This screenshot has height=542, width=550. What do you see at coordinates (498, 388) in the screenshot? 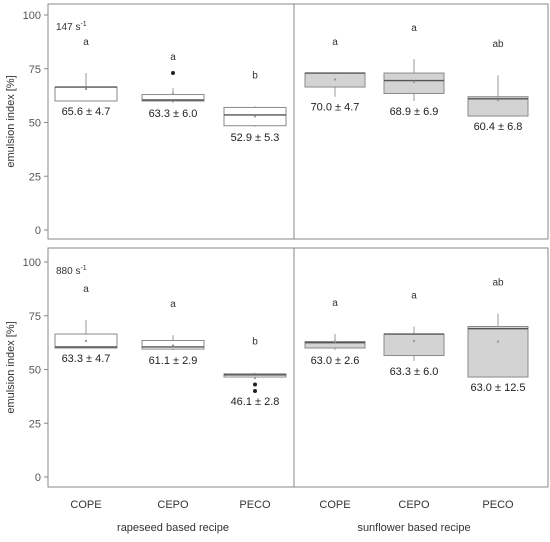
I see `mean-sd-label: 63.0 ± 12.5` at bounding box center [498, 388].